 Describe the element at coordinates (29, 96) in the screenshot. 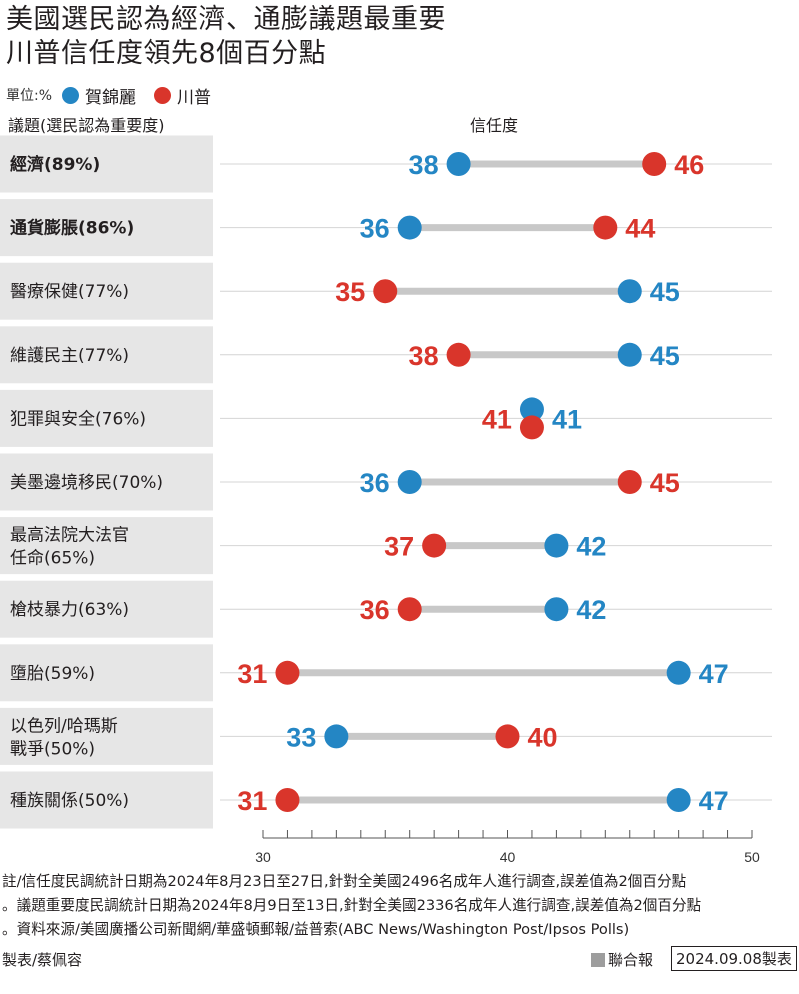

I see `unit-label: 單位:%` at that location.